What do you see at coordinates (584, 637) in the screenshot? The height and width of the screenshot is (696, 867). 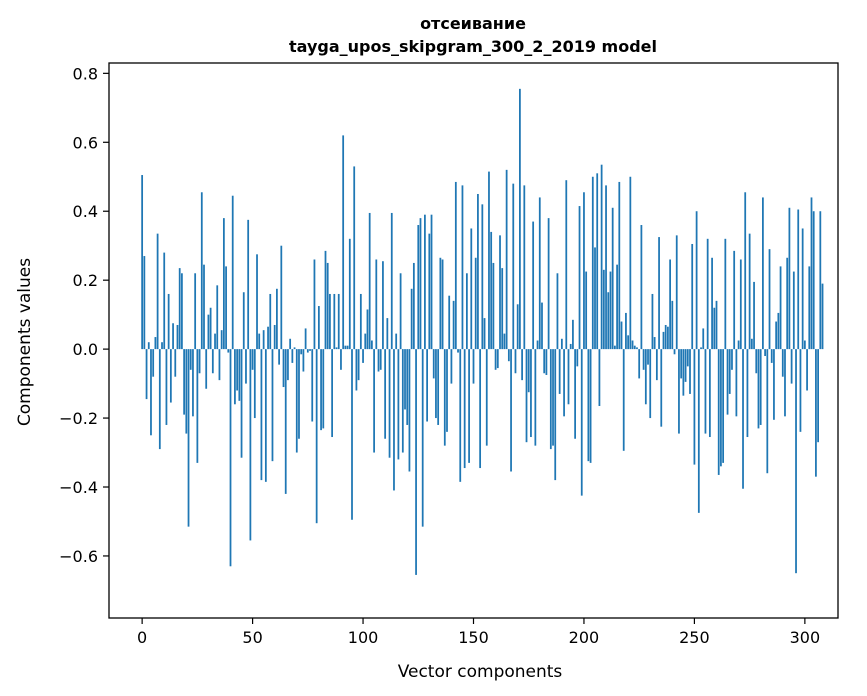 I see `x-tick-label: 200` at bounding box center [584, 637].